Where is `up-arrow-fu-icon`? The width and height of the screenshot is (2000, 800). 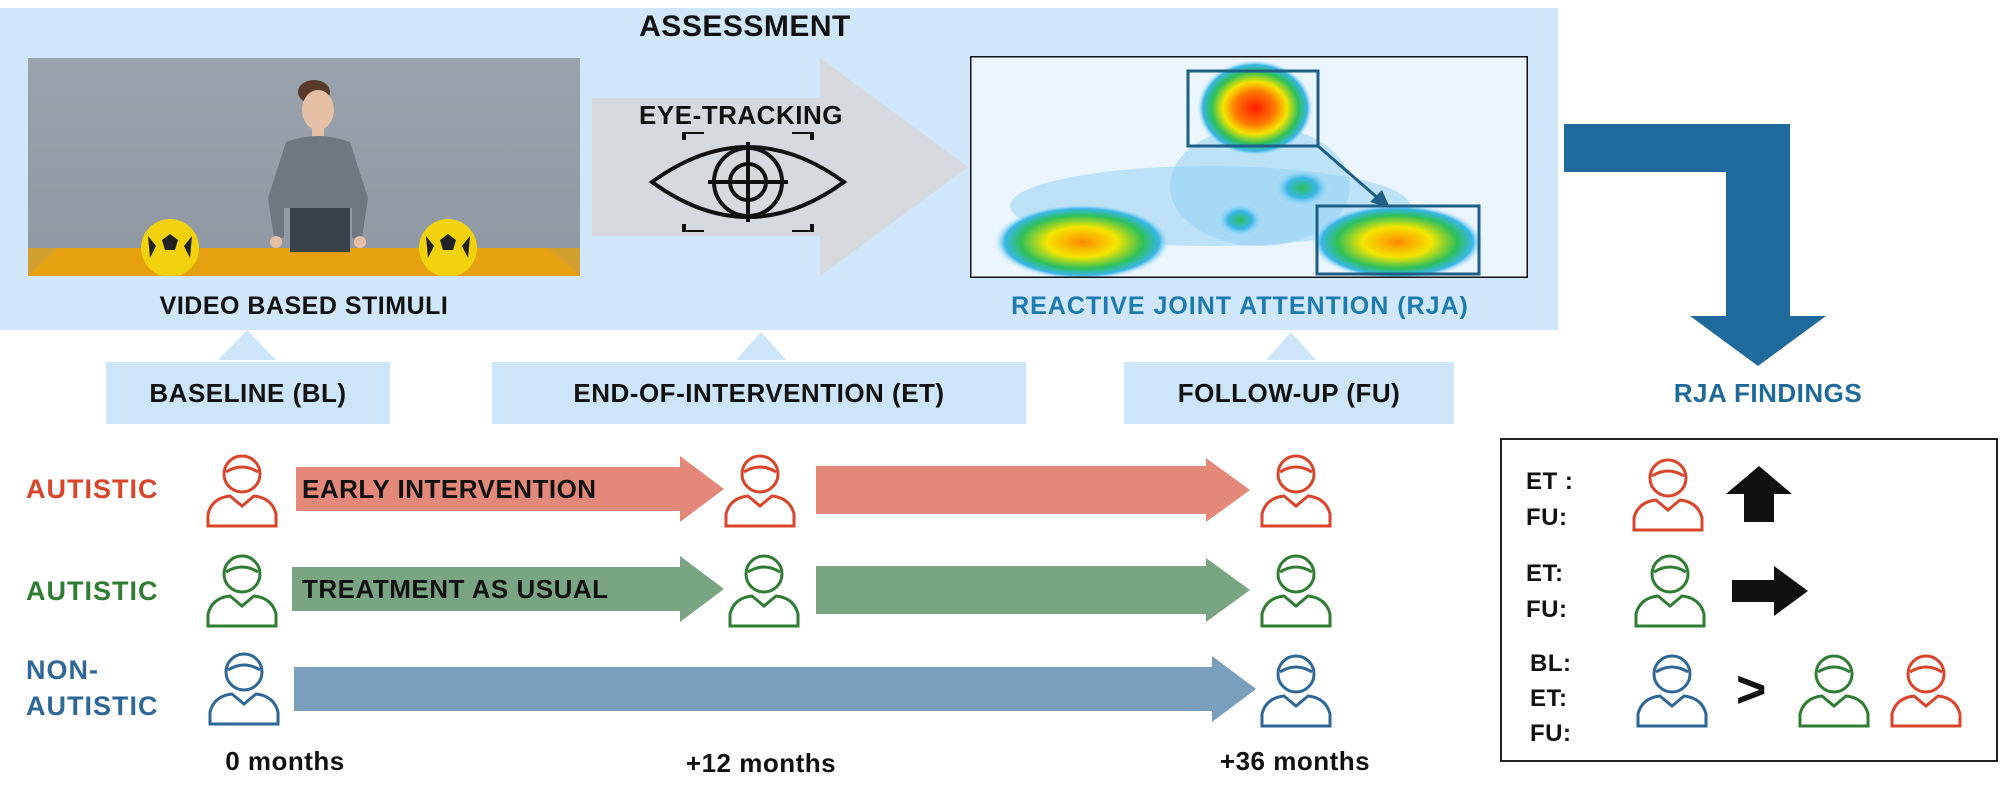 up-arrow-fu-icon is located at coordinates (1291, 346).